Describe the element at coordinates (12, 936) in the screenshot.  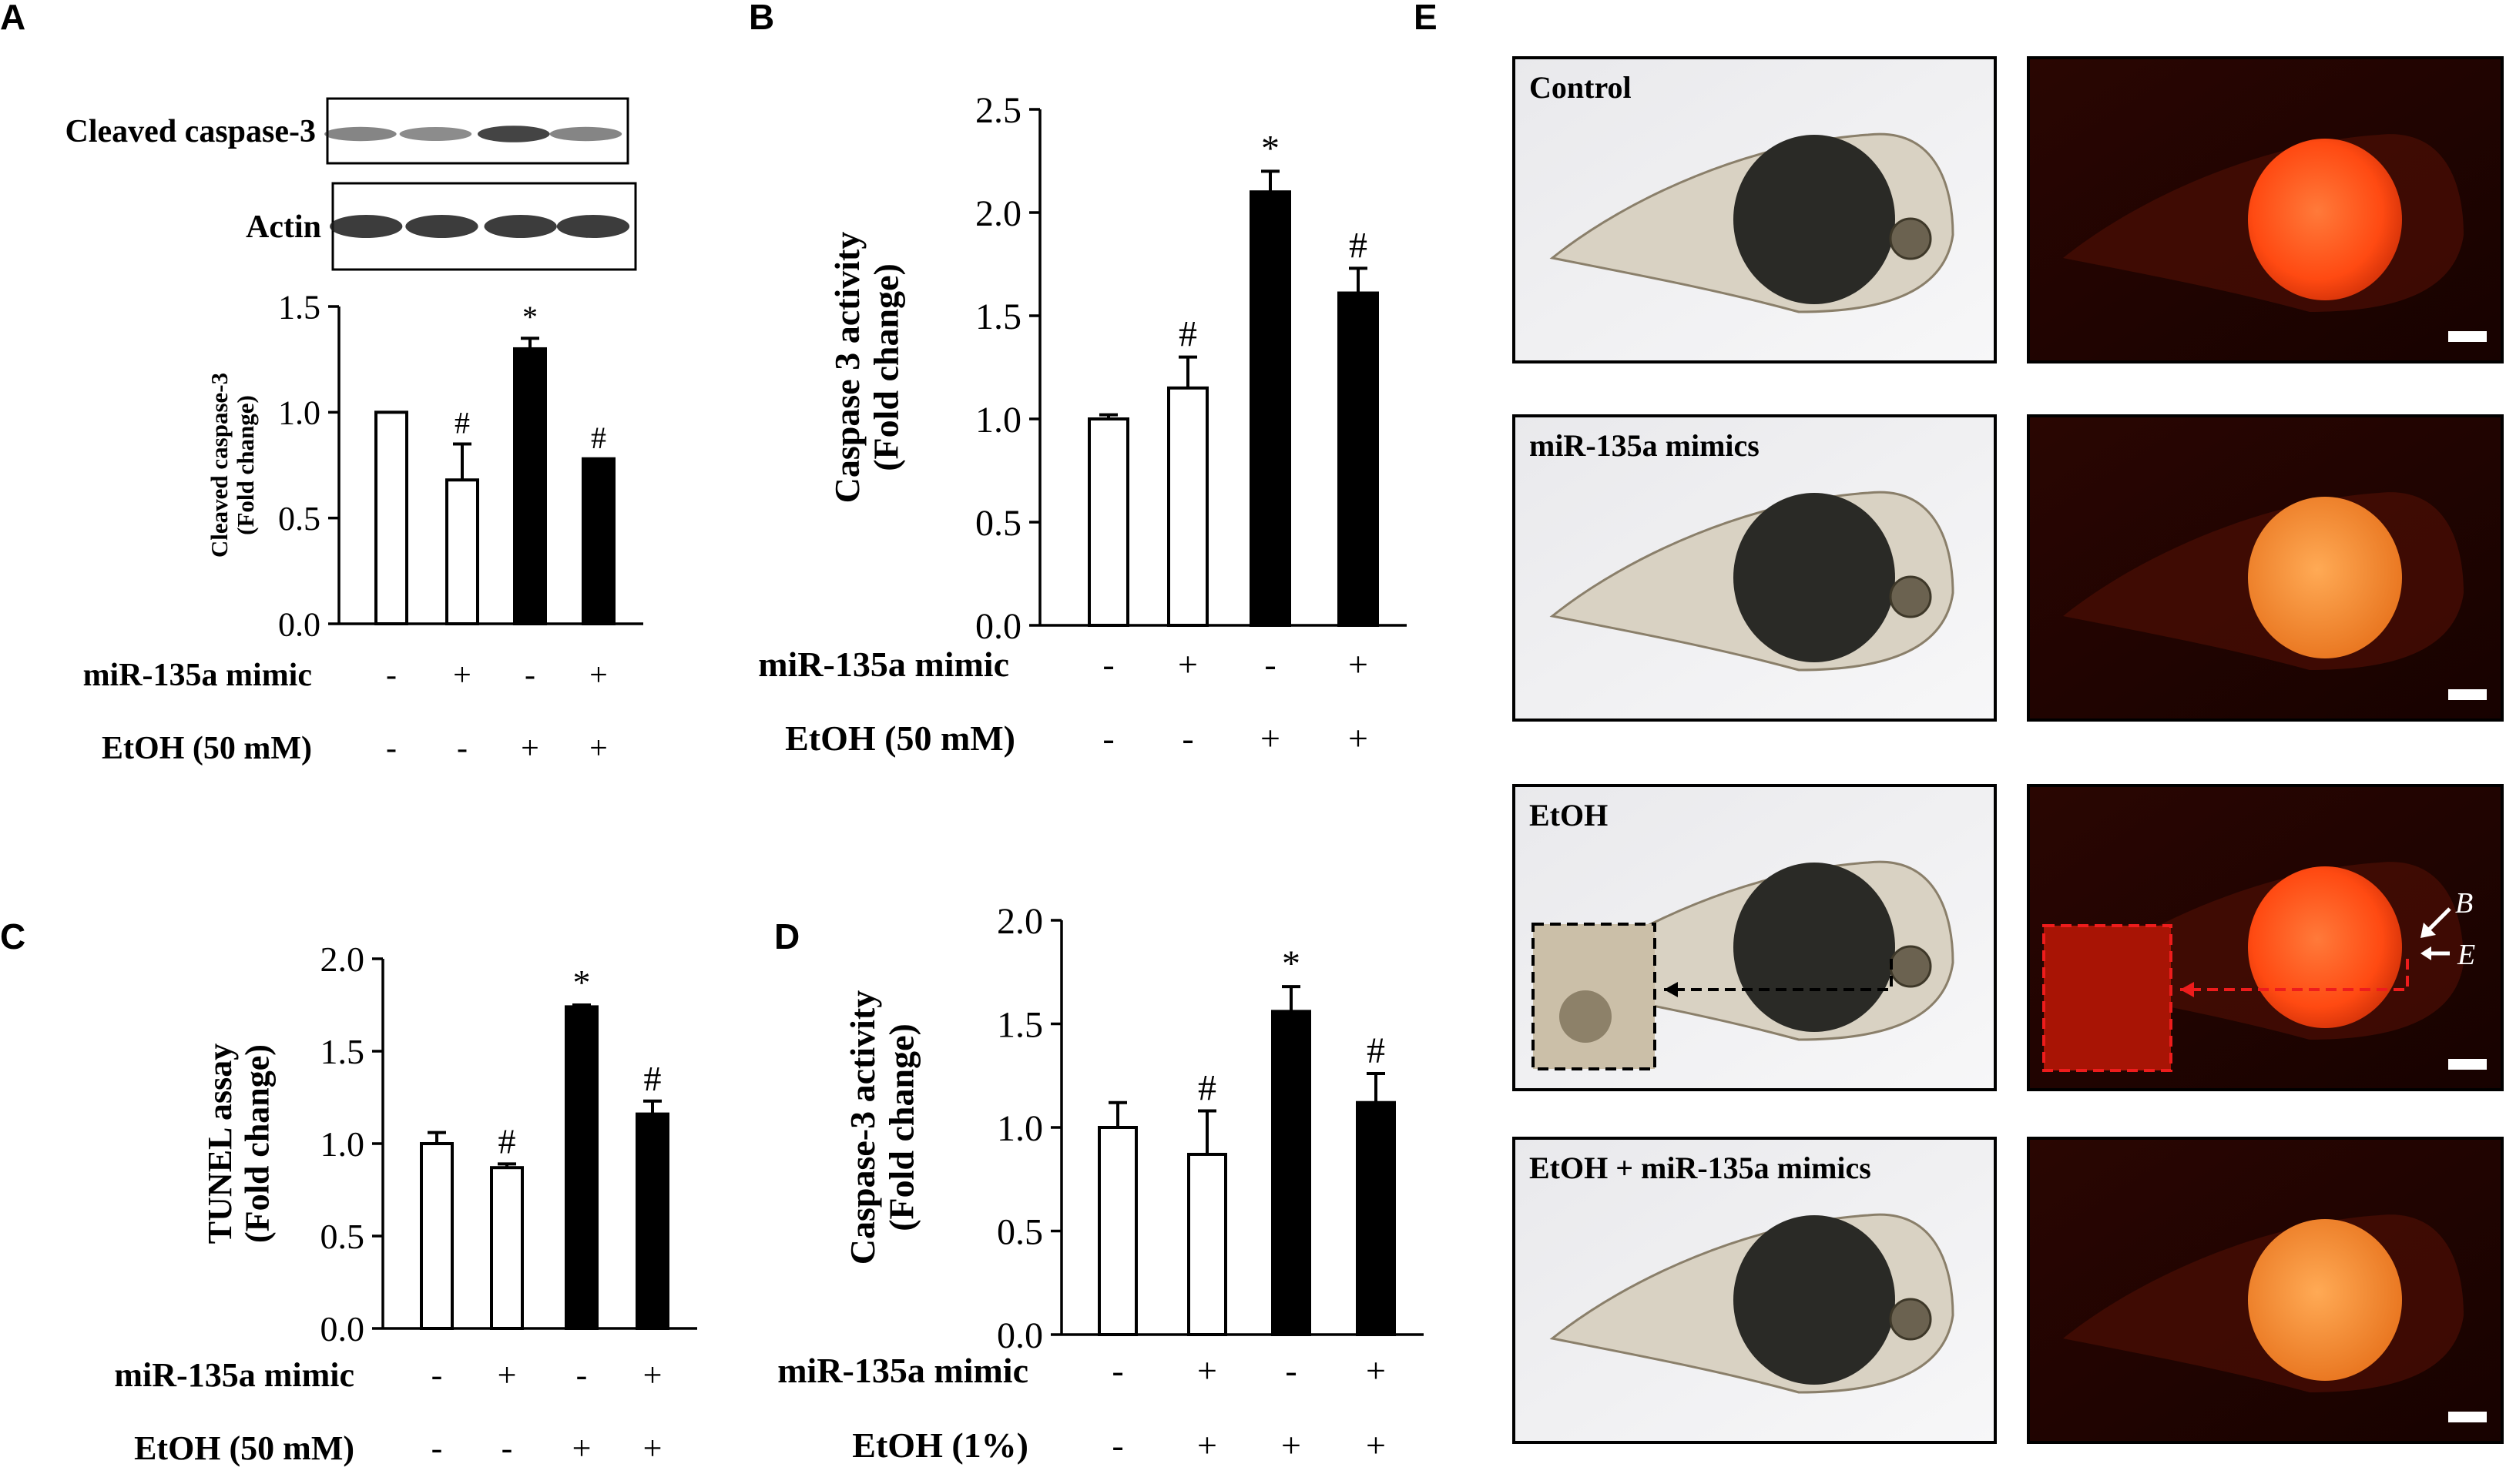
I see `panel-letter-c: C` at that location.